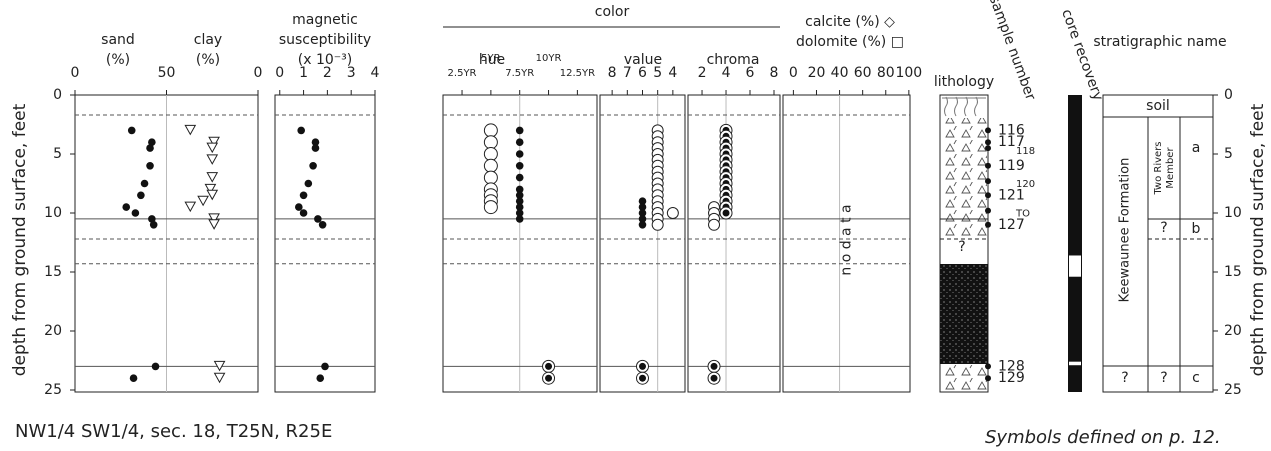 The height and width of the screenshot is (451, 1271). What do you see at coordinates (988, 366) in the screenshot?
I see `sample-dot` at bounding box center [988, 366].